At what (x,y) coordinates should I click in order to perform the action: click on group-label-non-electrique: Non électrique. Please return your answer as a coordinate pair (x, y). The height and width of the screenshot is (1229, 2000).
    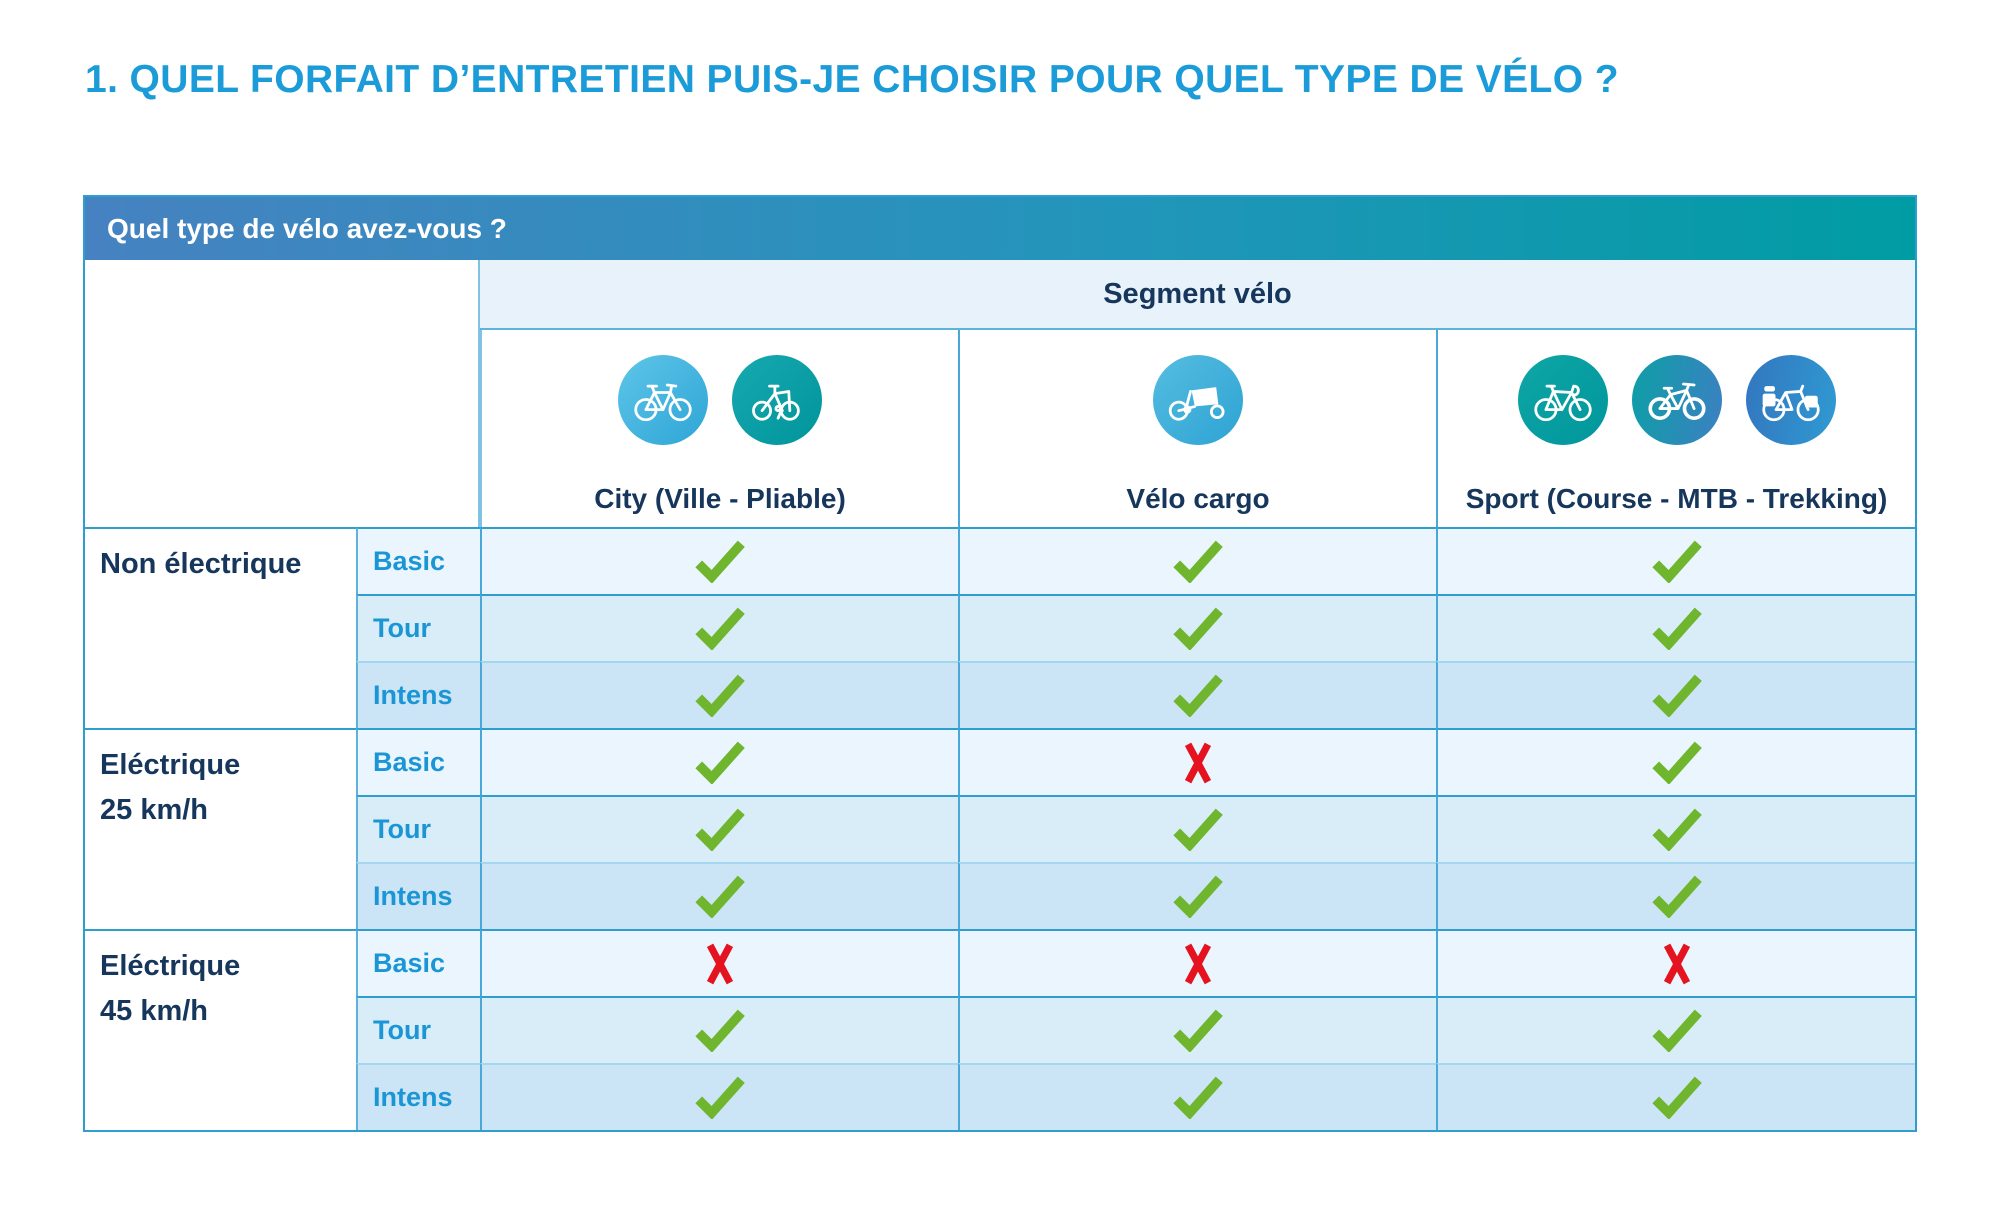
    Looking at the image, I should click on (220, 627).